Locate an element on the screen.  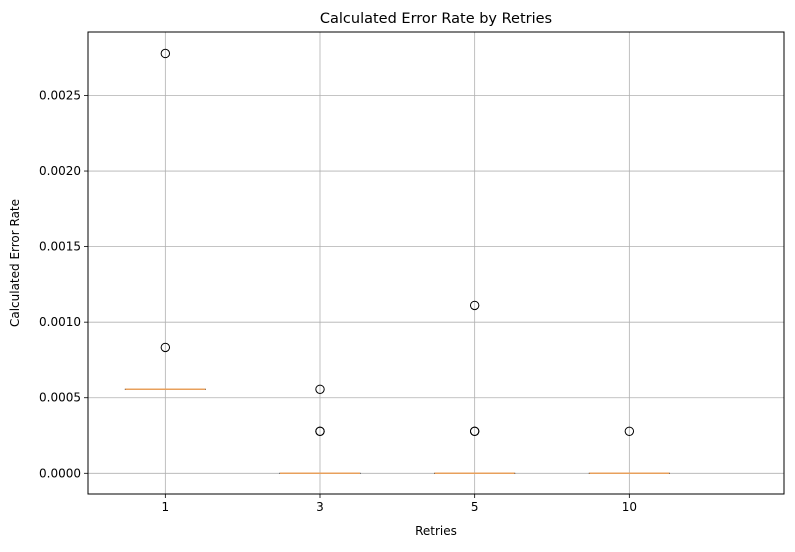
y-axis-title: Calculated Error Rate is located at coordinates (15, 263).